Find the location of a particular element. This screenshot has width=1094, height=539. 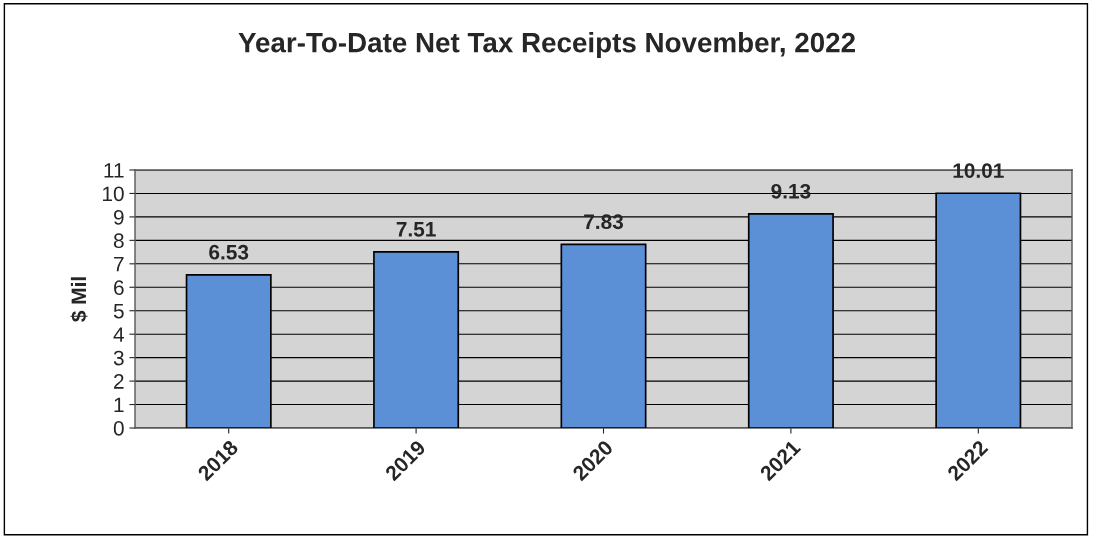

y-tick-label: 11 is located at coordinates (114, 170).